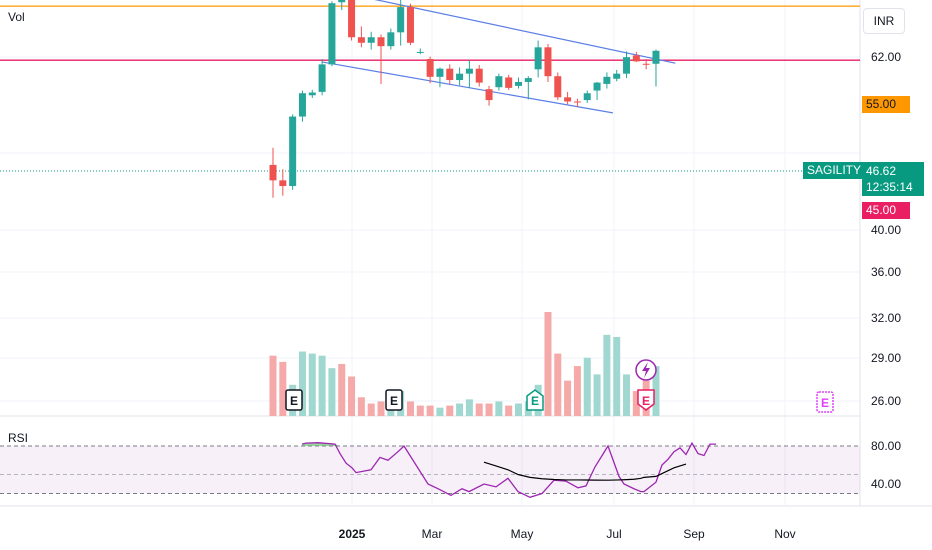 The height and width of the screenshot is (550, 932). I want to click on rsi-line, so click(508, 469).